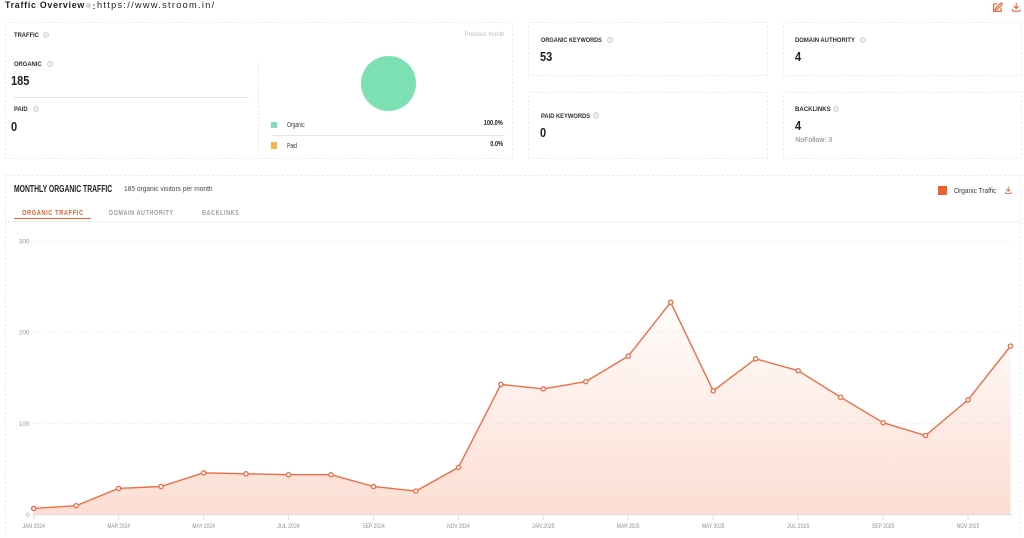 The height and width of the screenshot is (538, 1024). I want to click on svg-text: 200, so click(24, 333).